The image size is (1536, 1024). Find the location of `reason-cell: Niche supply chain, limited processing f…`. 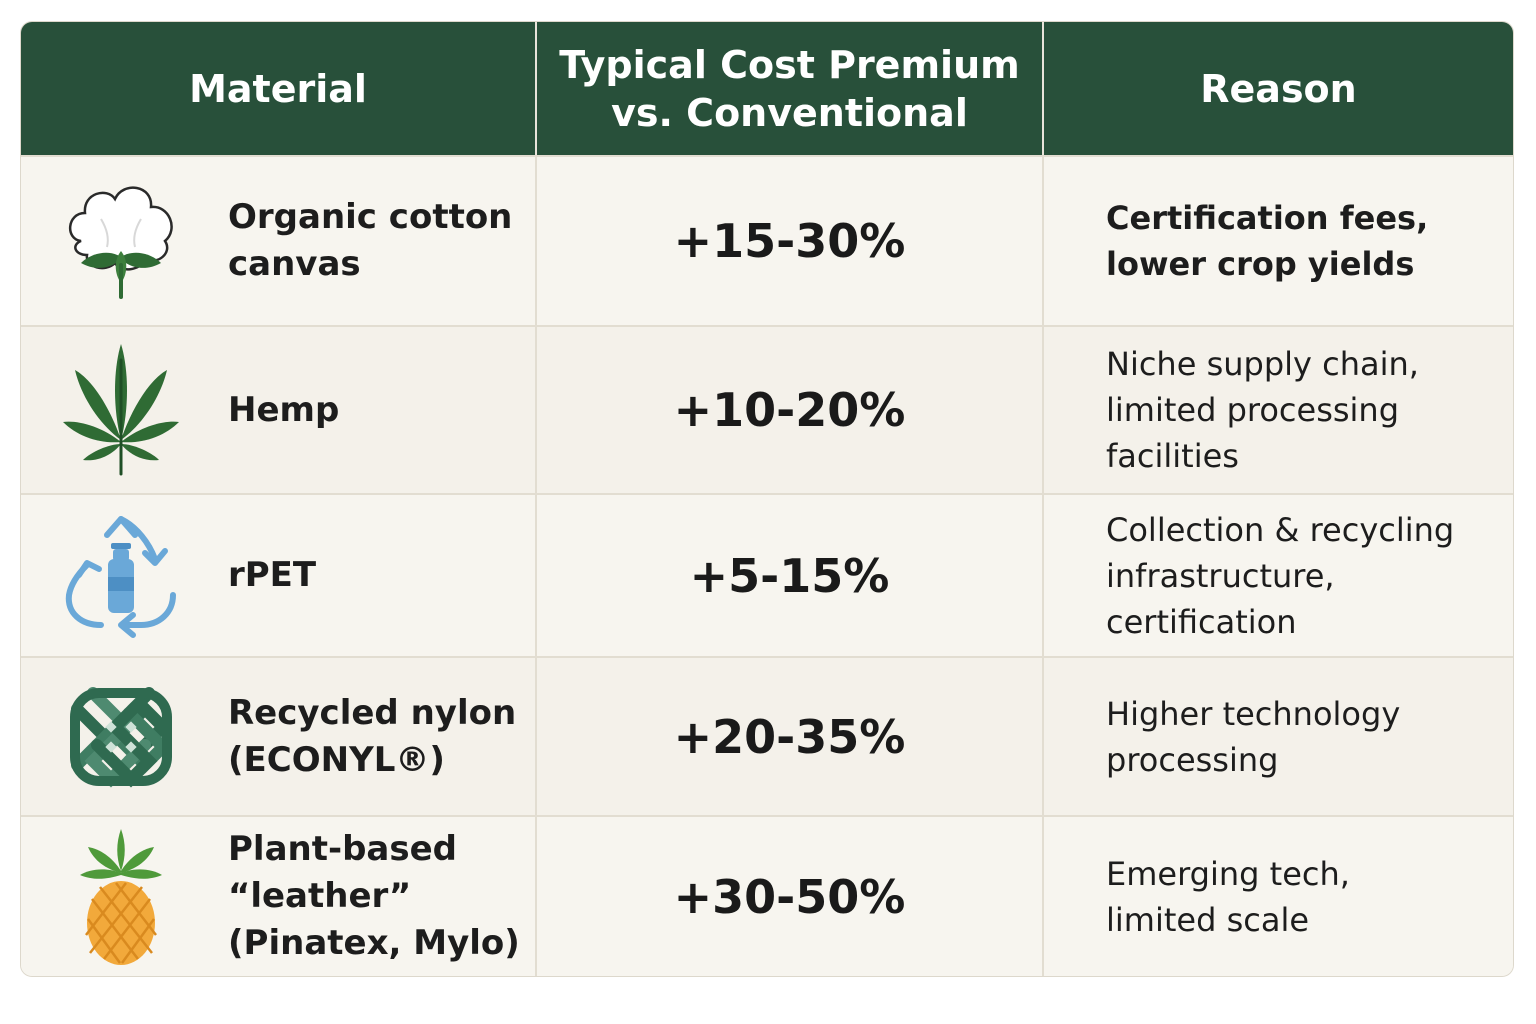

reason-cell: Niche supply chain, limited processing f… is located at coordinates (1278, 410).